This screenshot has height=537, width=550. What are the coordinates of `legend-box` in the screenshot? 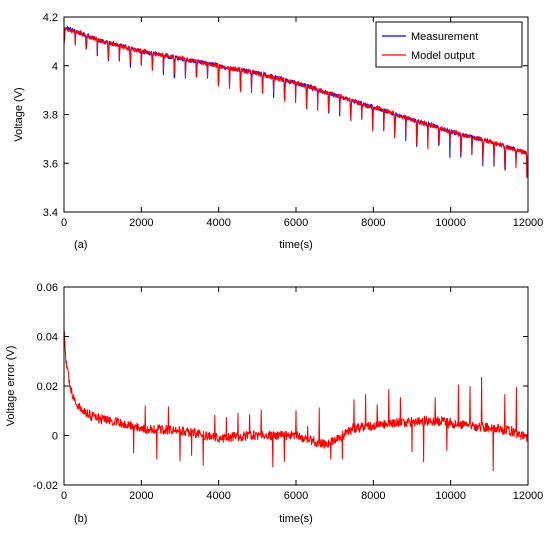 It's located at (449, 44).